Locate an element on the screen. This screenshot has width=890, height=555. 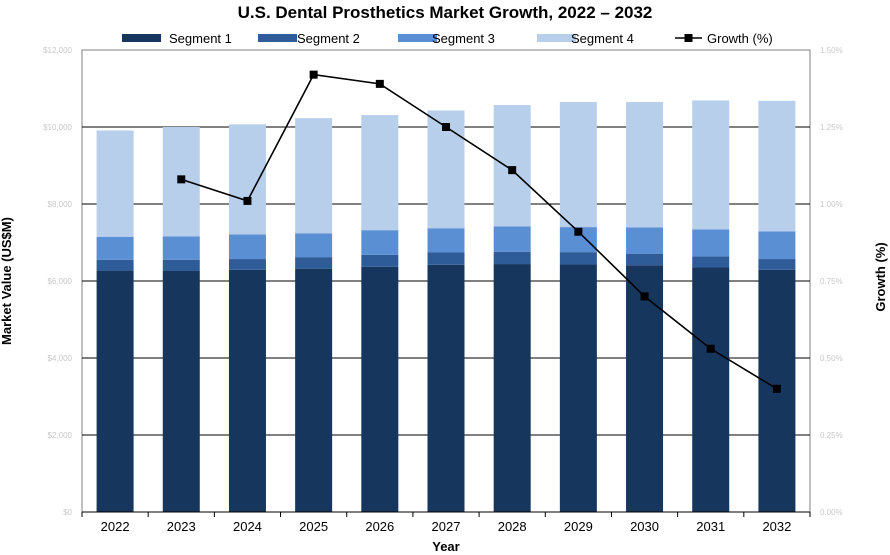
legend-label: Segment 3 is located at coordinates (463, 38).